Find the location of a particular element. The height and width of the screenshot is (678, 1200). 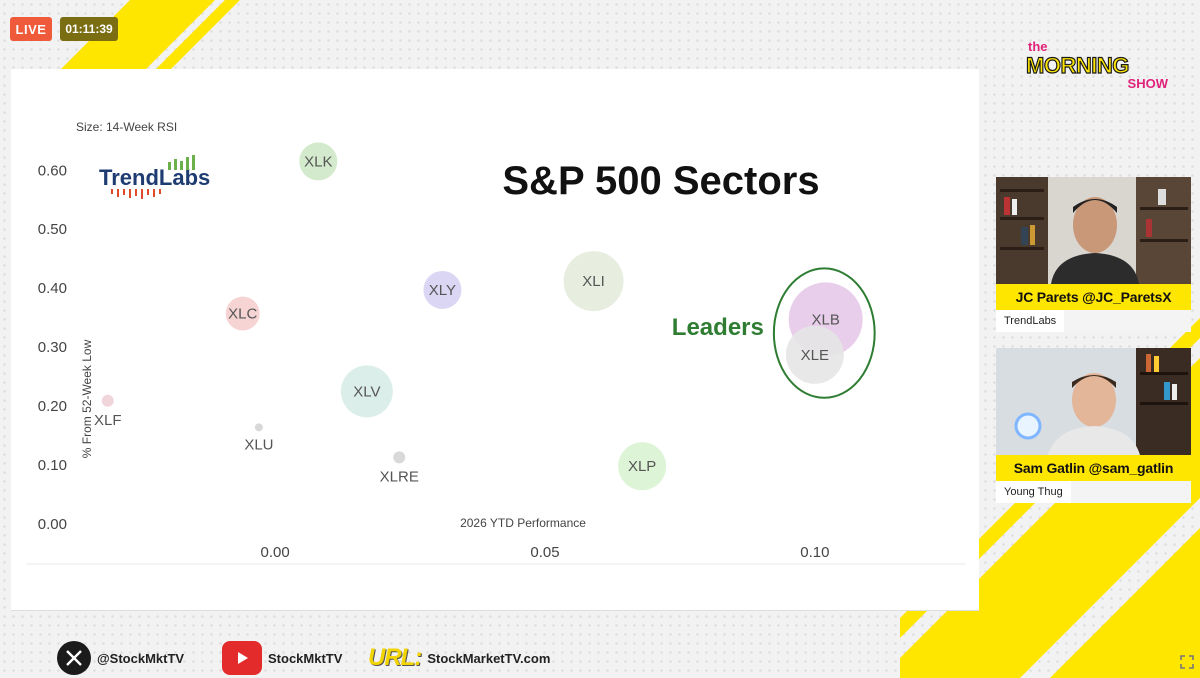

bubble-label-xlv: XLV is located at coordinates (366, 391).